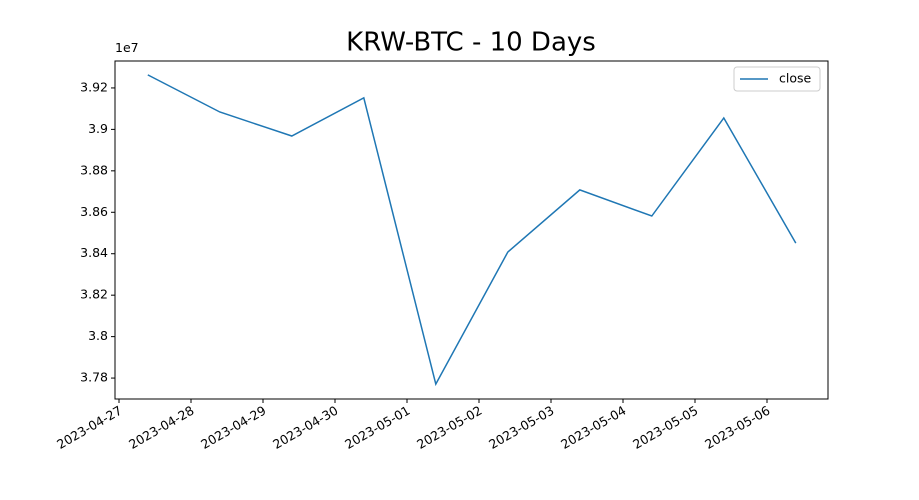 The height and width of the screenshot is (500, 919). Describe the element at coordinates (737, 427) in the screenshot. I see `x-tick-label: 2023-05-06` at that location.